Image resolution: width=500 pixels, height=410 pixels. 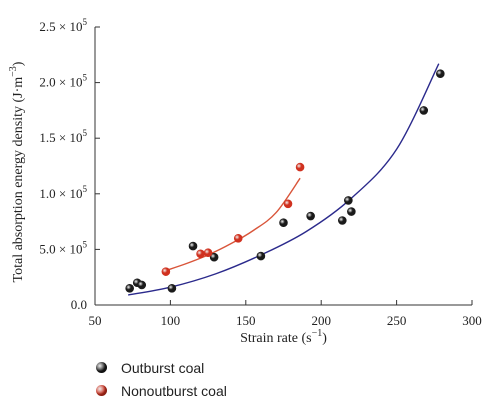 I want to click on y-tick-label: 1.0 × 10⁵, so click(x=63, y=192).